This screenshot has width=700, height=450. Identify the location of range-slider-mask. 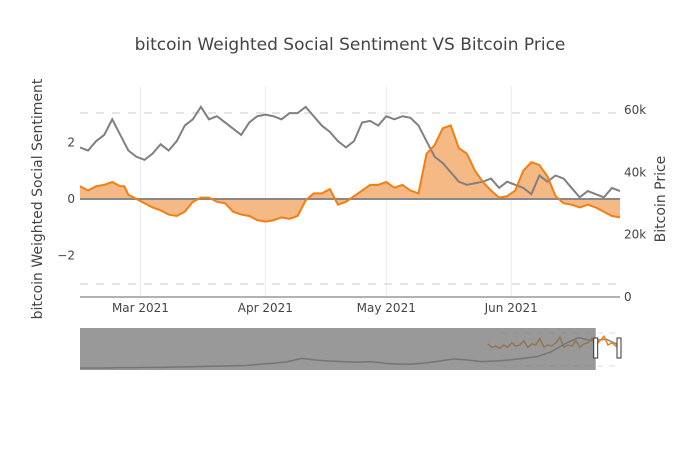
(338, 349).